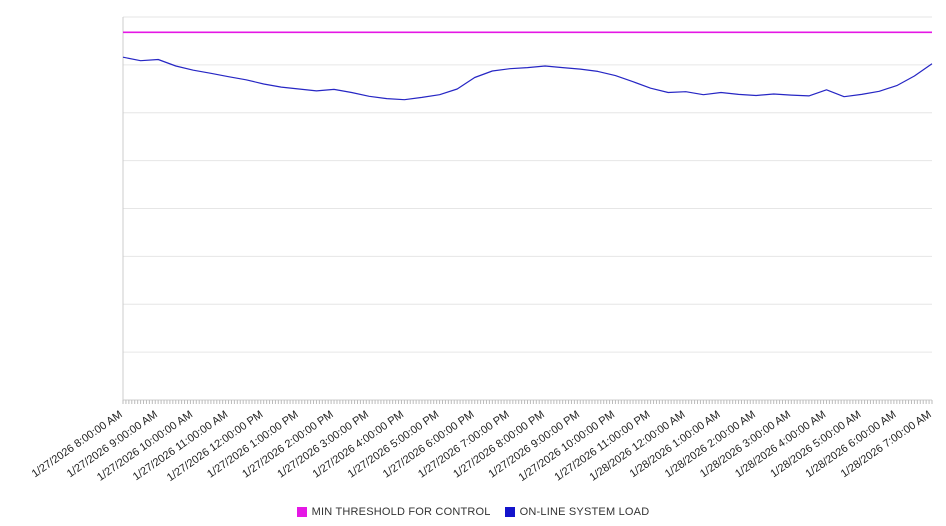  What do you see at coordinates (527, 78) in the screenshot?
I see `system-load-line` at bounding box center [527, 78].